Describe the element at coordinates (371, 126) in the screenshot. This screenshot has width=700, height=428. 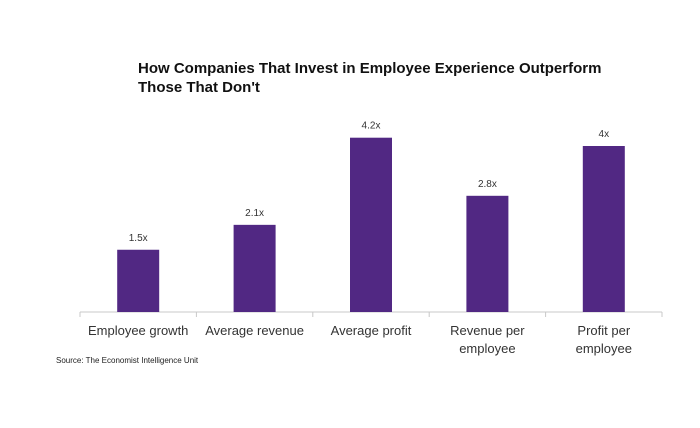
I see `data-label: 4.2x` at that location.